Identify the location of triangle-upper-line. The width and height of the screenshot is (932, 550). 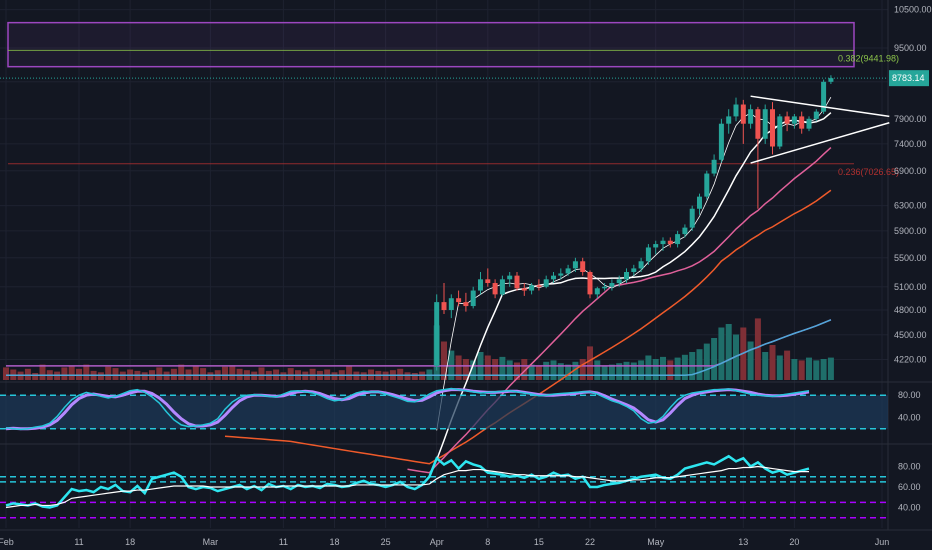
(820, 106).